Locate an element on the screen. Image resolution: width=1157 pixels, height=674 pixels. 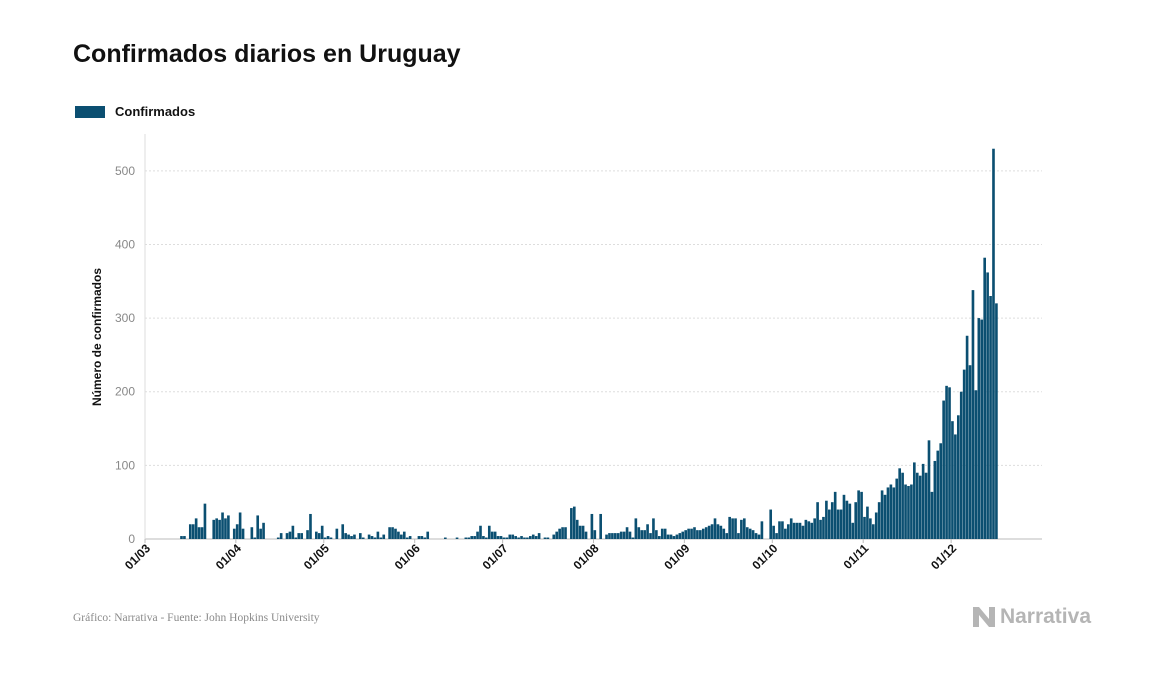
narrativa-logo-icon is located at coordinates (983, 617).